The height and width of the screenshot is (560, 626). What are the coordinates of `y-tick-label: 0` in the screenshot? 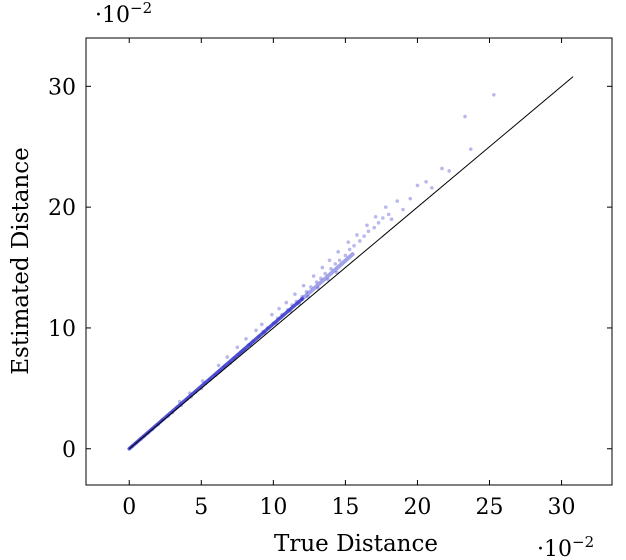 It's located at (69, 450).